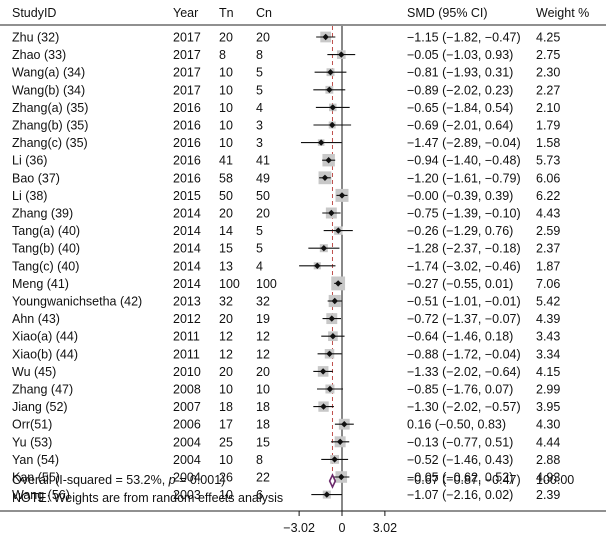  What do you see at coordinates (263, 161) in the screenshot?
I see `study-cn-text: 41` at bounding box center [263, 161].